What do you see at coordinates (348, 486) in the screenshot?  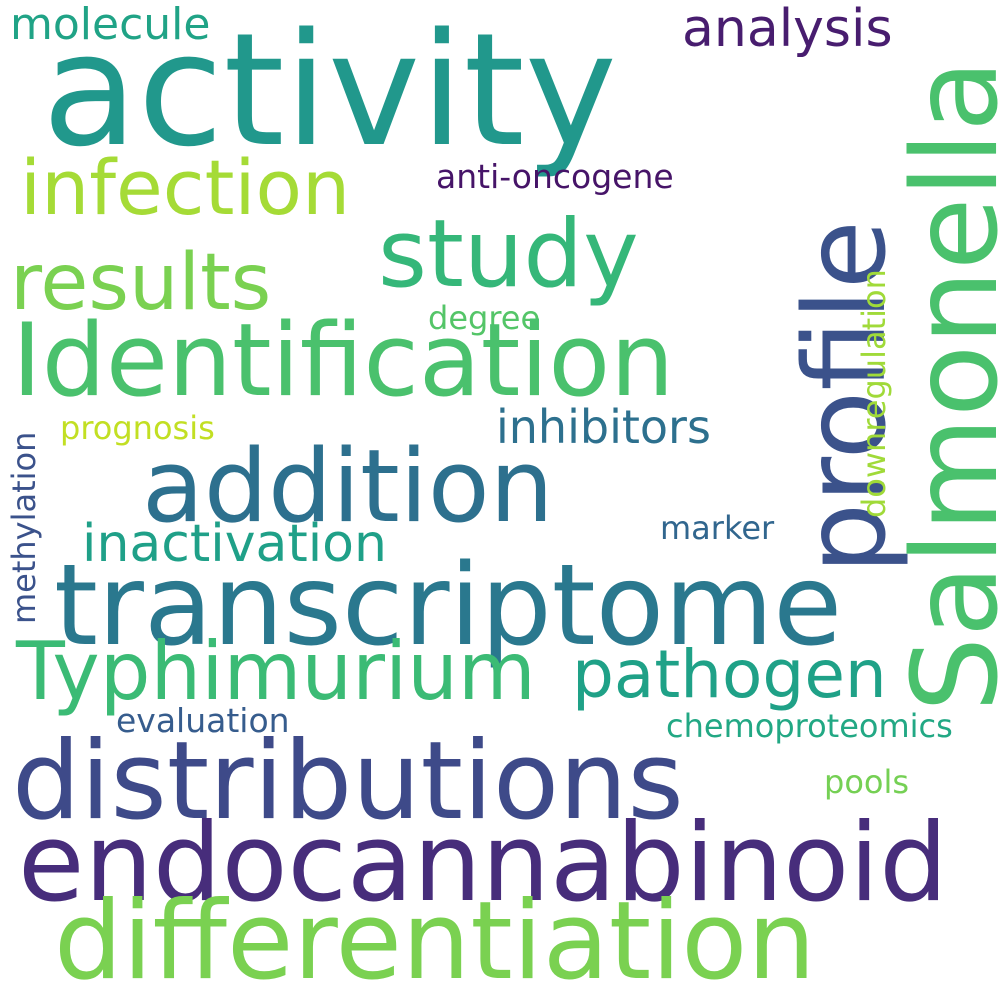 I see `word-addition: addition` at bounding box center [348, 486].